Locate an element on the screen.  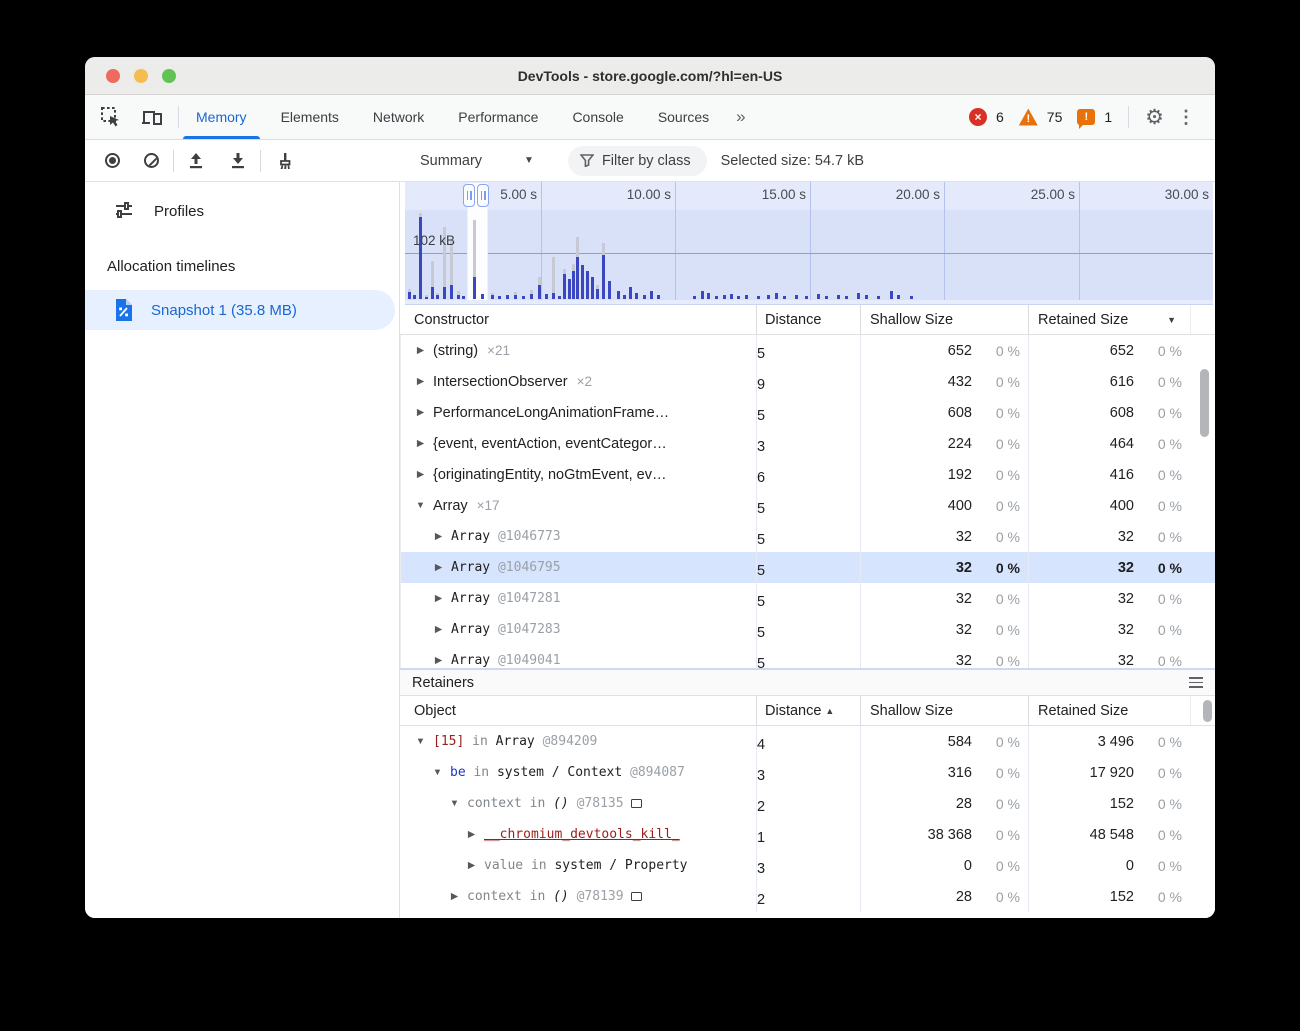
save-profile-icon is located at coordinates (238, 161).